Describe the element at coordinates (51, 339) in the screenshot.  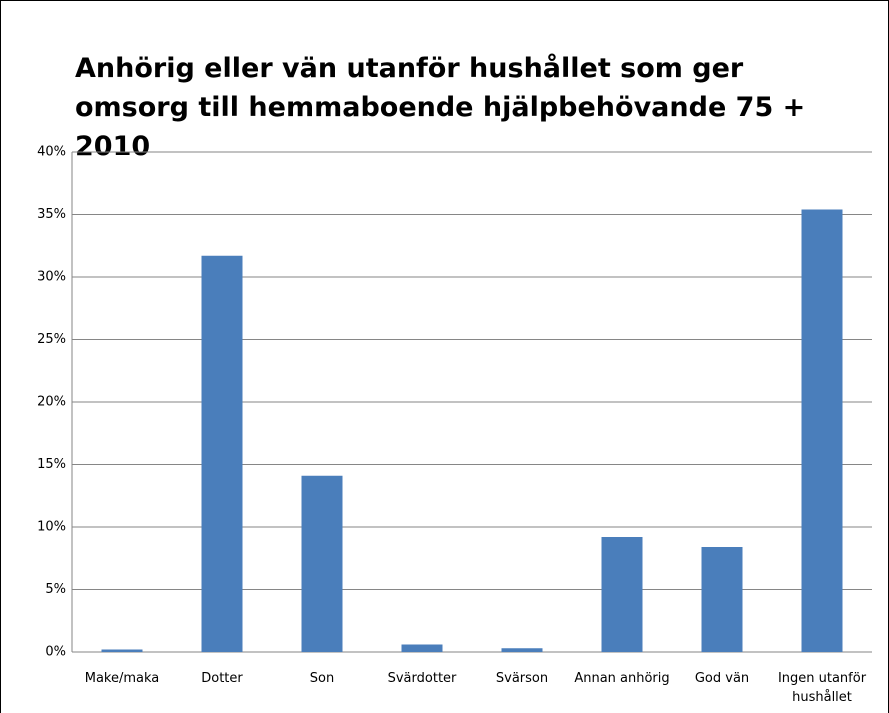
I see `y-tick-label: 25%` at that location.